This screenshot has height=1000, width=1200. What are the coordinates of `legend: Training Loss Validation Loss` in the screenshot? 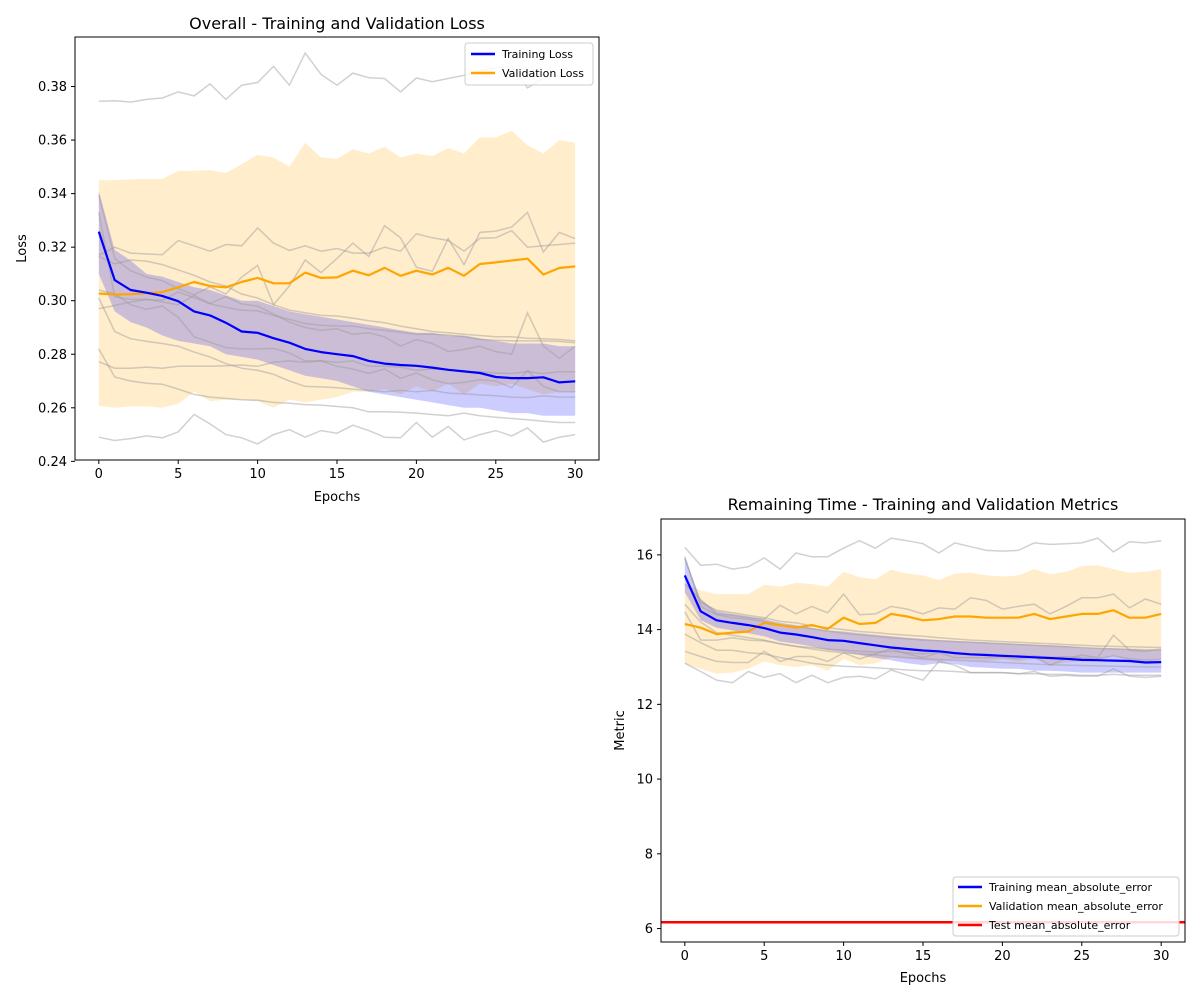 It's located at (529, 64).